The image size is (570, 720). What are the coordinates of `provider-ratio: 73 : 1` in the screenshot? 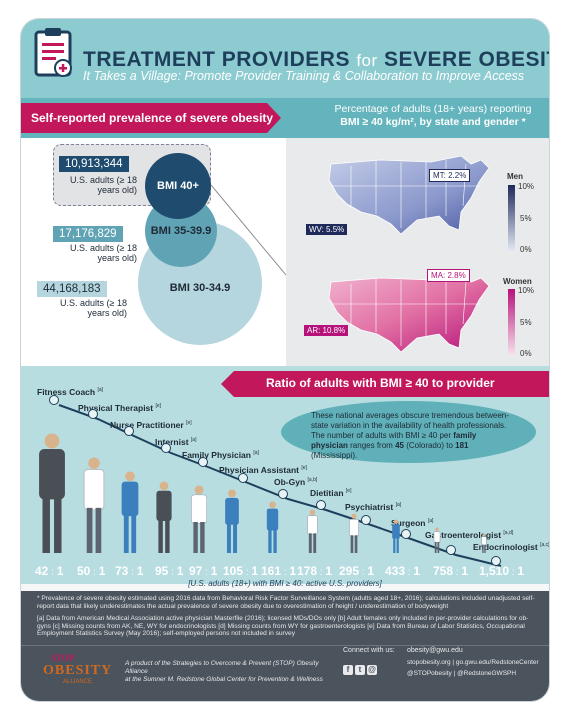 It's located at (129, 571).